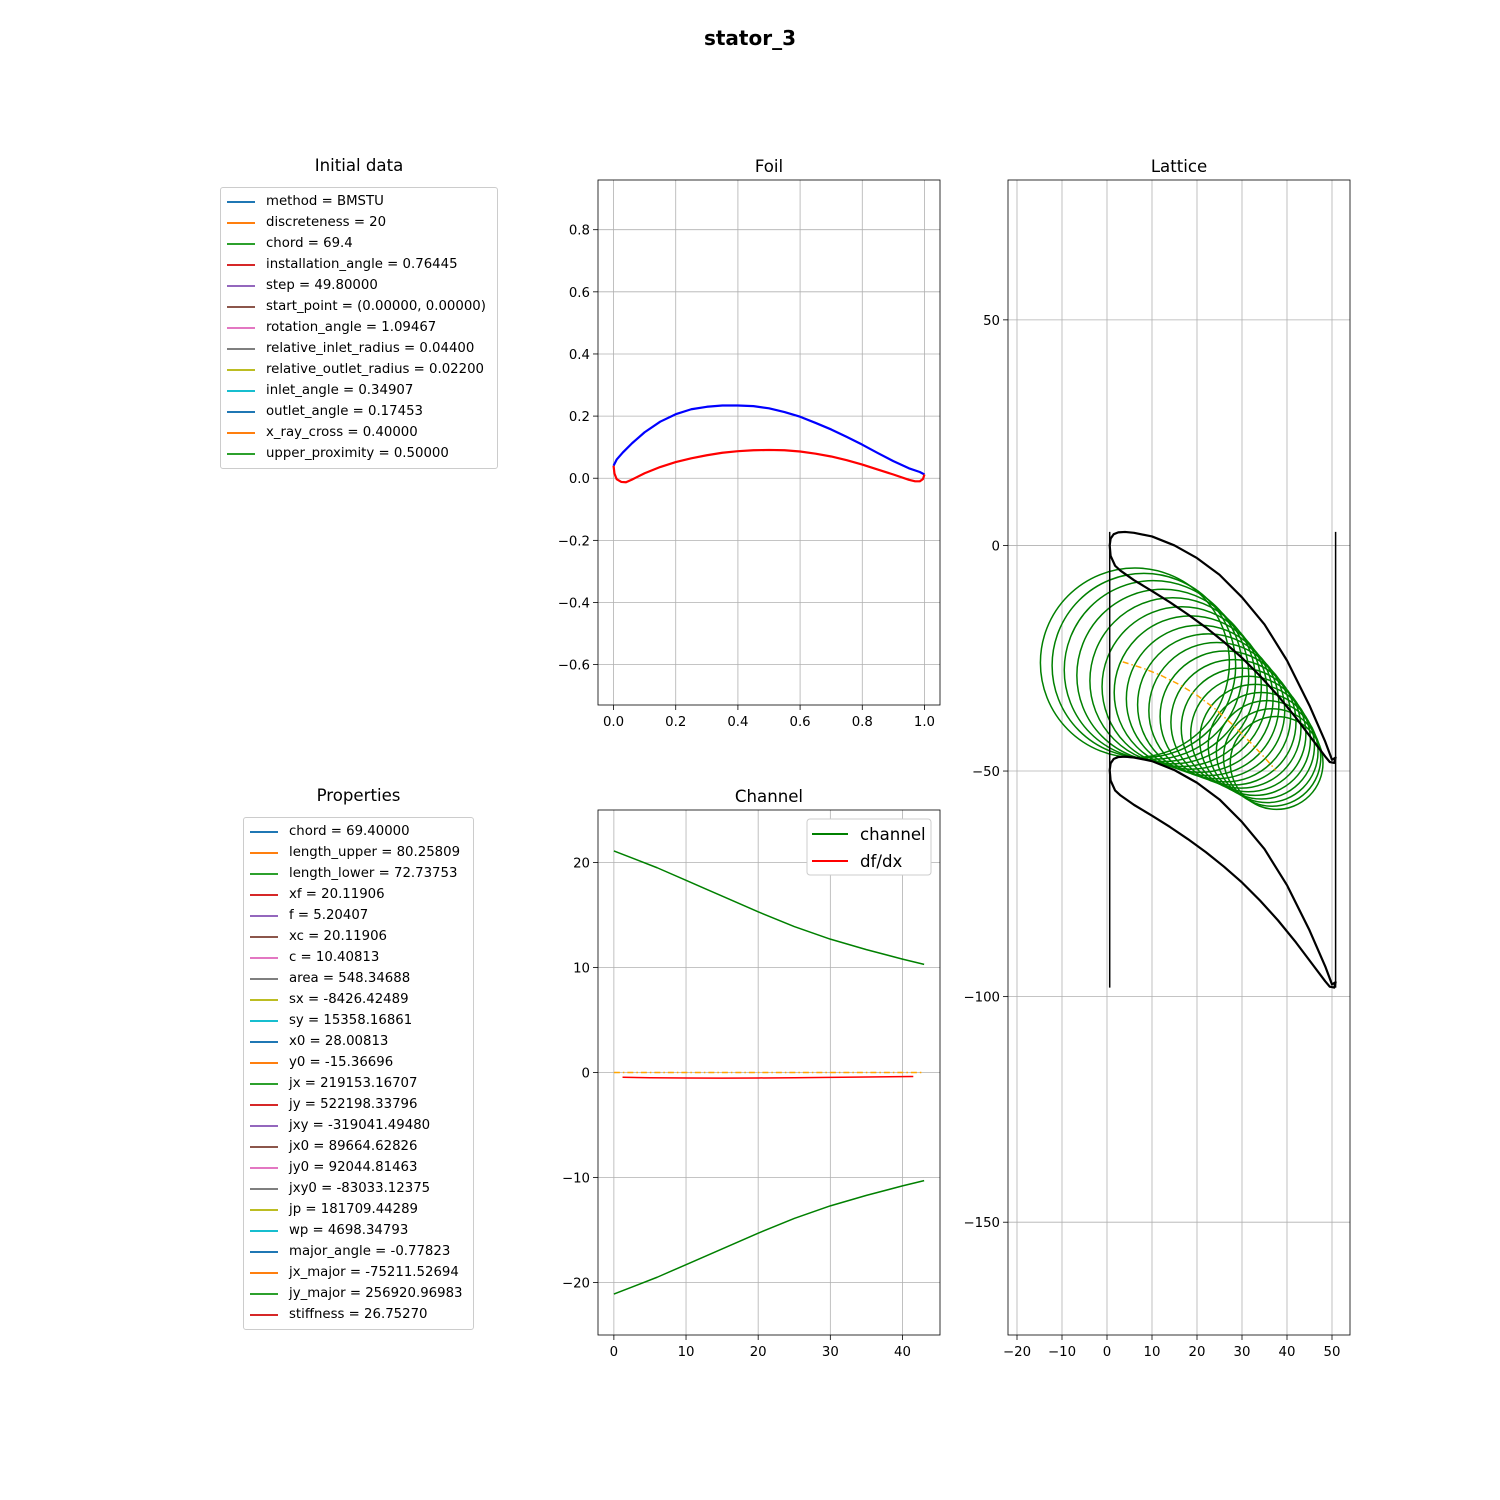 Image resolution: width=1500 pixels, height=1500 pixels. I want to click on foil-xtick-label: 0.4, so click(737, 722).